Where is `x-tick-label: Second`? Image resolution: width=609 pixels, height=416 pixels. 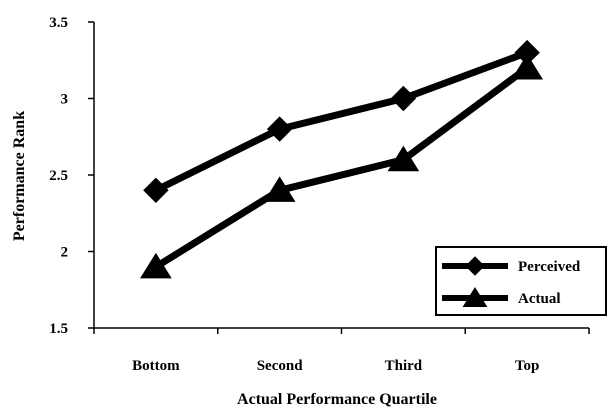 x-tick-label: Second is located at coordinates (280, 366).